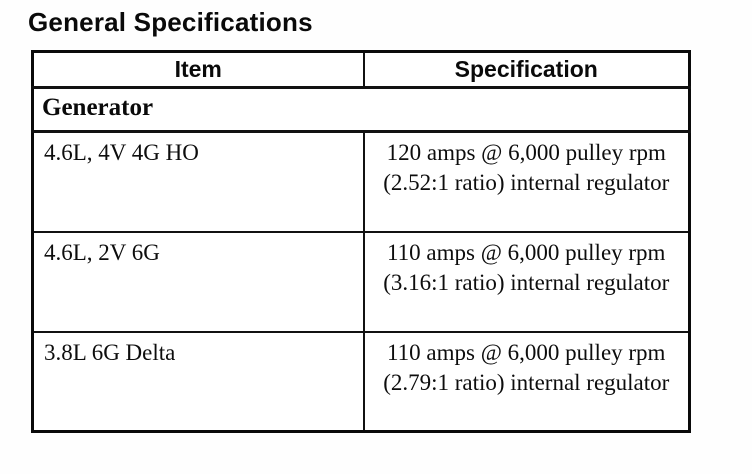  Describe the element at coordinates (198, 281) in the screenshot. I see `item-cell: 4.6L, 2V 6G` at that location.